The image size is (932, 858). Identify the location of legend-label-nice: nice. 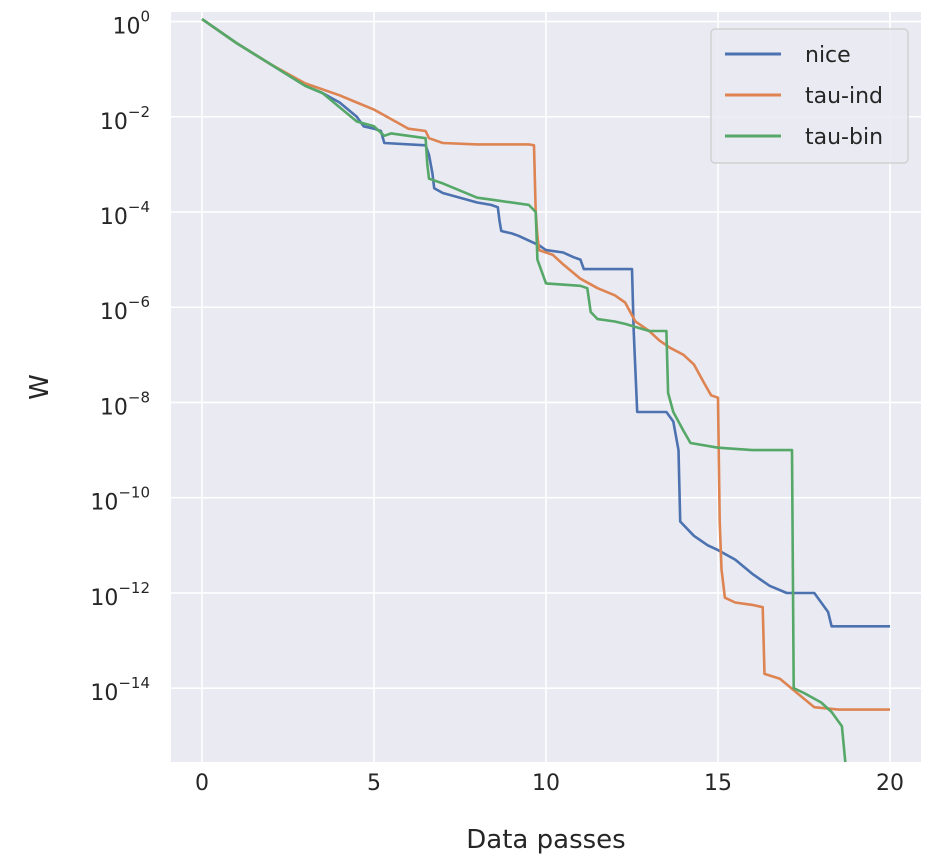
(828, 55).